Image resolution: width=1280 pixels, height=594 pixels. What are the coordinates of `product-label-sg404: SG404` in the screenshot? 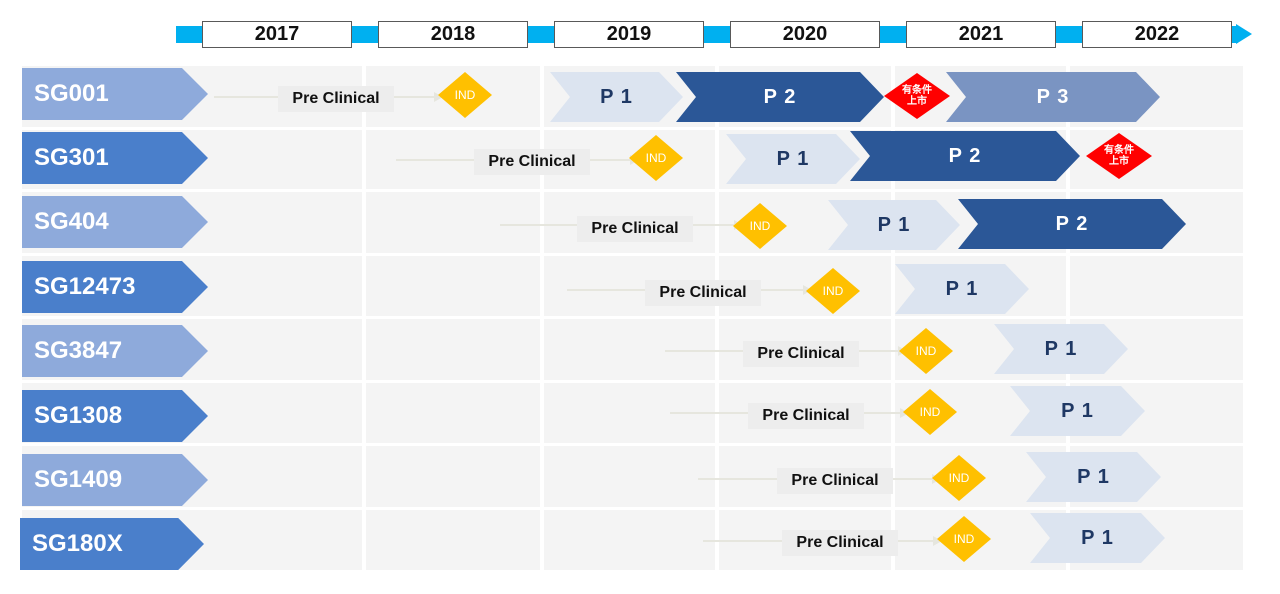 It's located at (115, 222).